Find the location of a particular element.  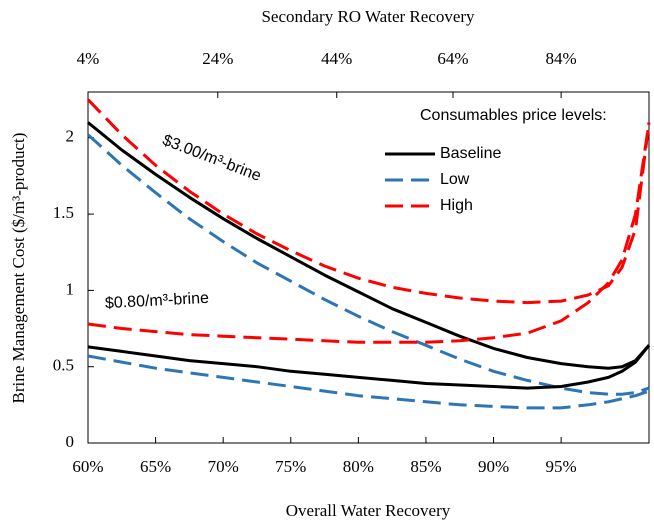

y-tick-label: 0 is located at coordinates (70, 441).